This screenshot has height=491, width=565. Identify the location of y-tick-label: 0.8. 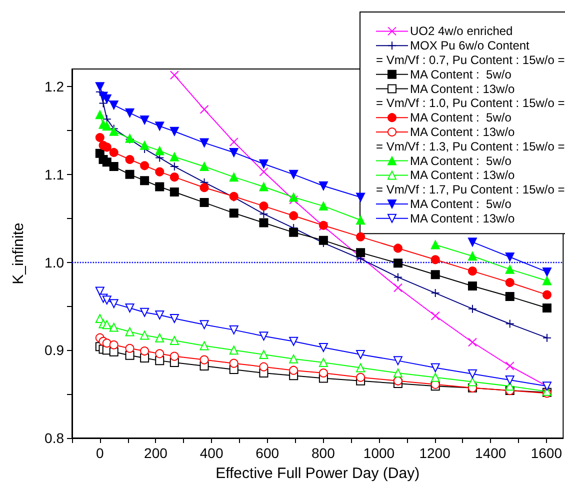
(54, 438).